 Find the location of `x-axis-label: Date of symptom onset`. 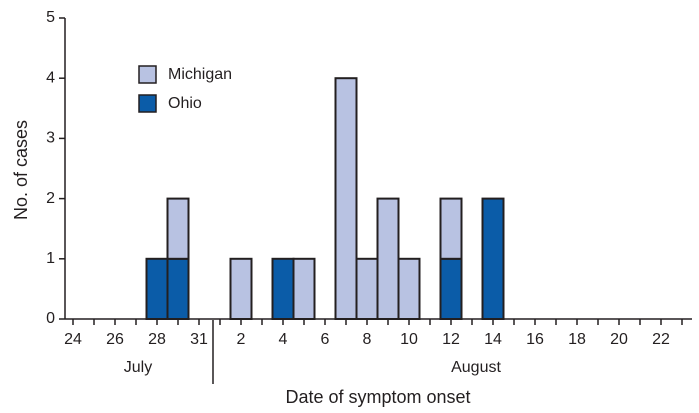

x-axis-label: Date of symptom onset is located at coordinates (377, 397).